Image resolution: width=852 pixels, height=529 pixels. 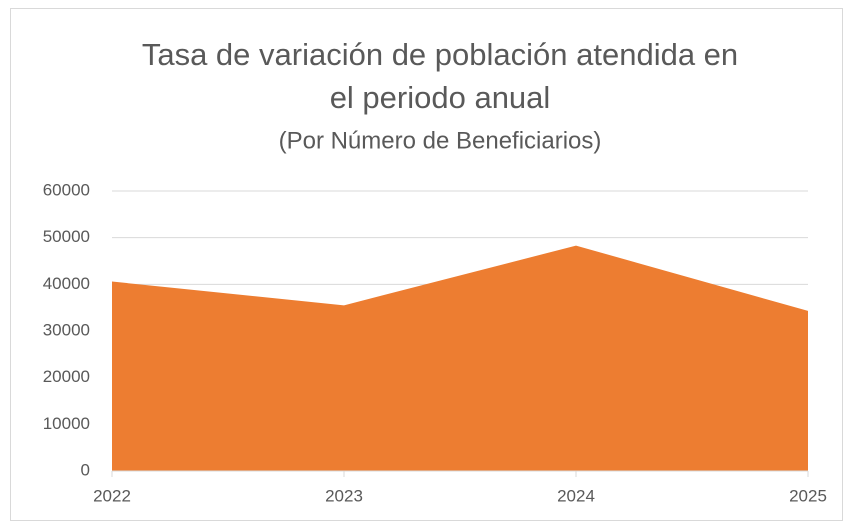 I want to click on x-tick-label: 2023, so click(x=344, y=495).